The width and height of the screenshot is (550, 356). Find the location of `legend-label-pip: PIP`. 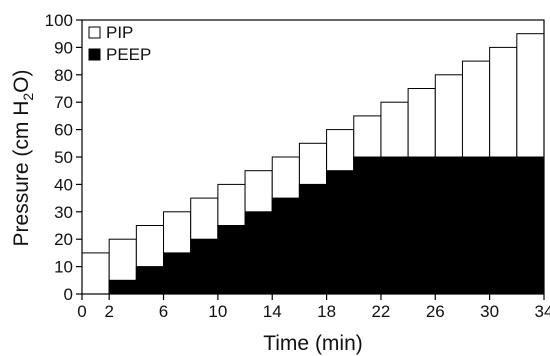

legend-label-pip: PIP is located at coordinates (119, 32).